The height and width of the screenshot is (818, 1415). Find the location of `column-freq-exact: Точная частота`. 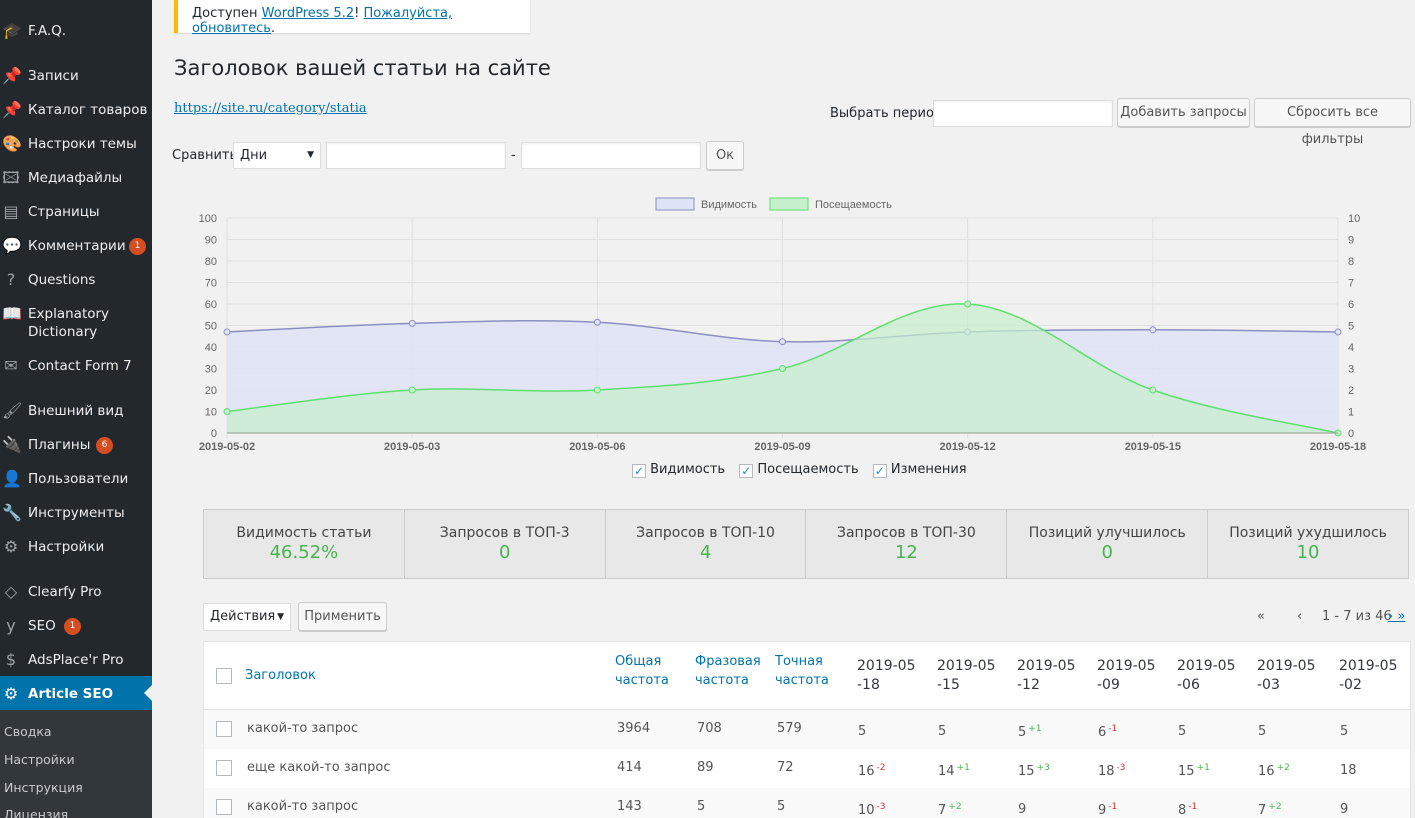

column-freq-exact: Точная частота is located at coordinates (802, 671).